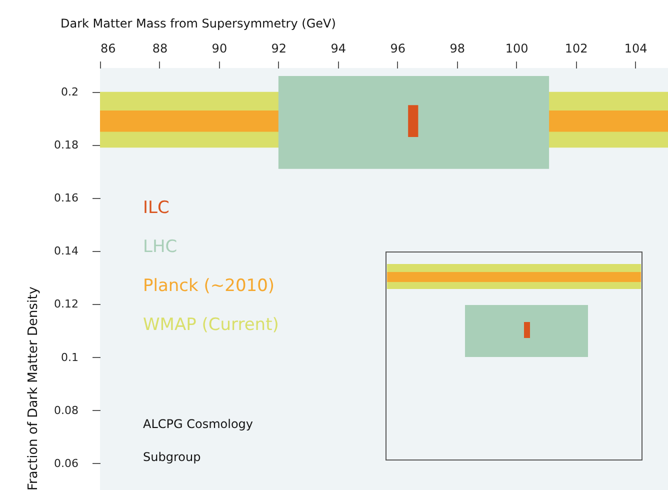 This screenshot has width=668, height=490. Describe the element at coordinates (198, 440) in the screenshot. I see `text: ALCPG Cosmology Subgroup` at that location.